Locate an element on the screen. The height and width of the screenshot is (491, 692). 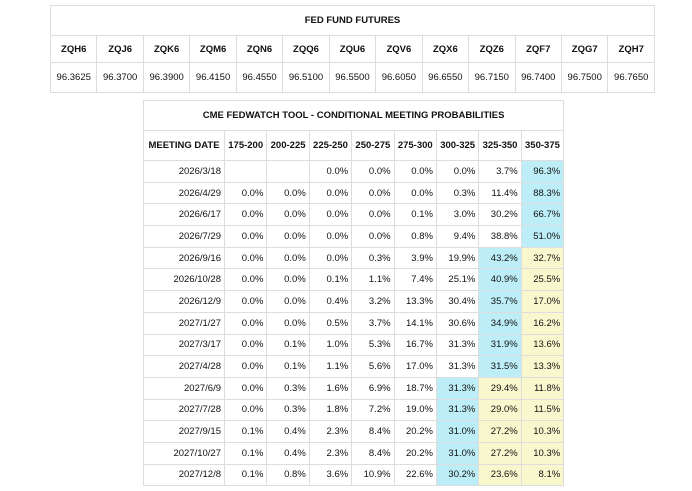
title-row: FED FUND FUTURES is located at coordinates (352, 20).